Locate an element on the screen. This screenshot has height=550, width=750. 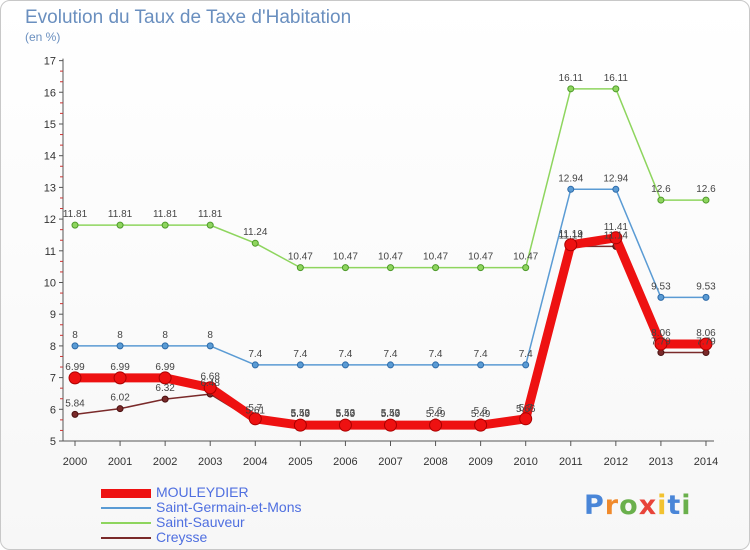
data-label: 11.41 is located at coordinates (616, 227).